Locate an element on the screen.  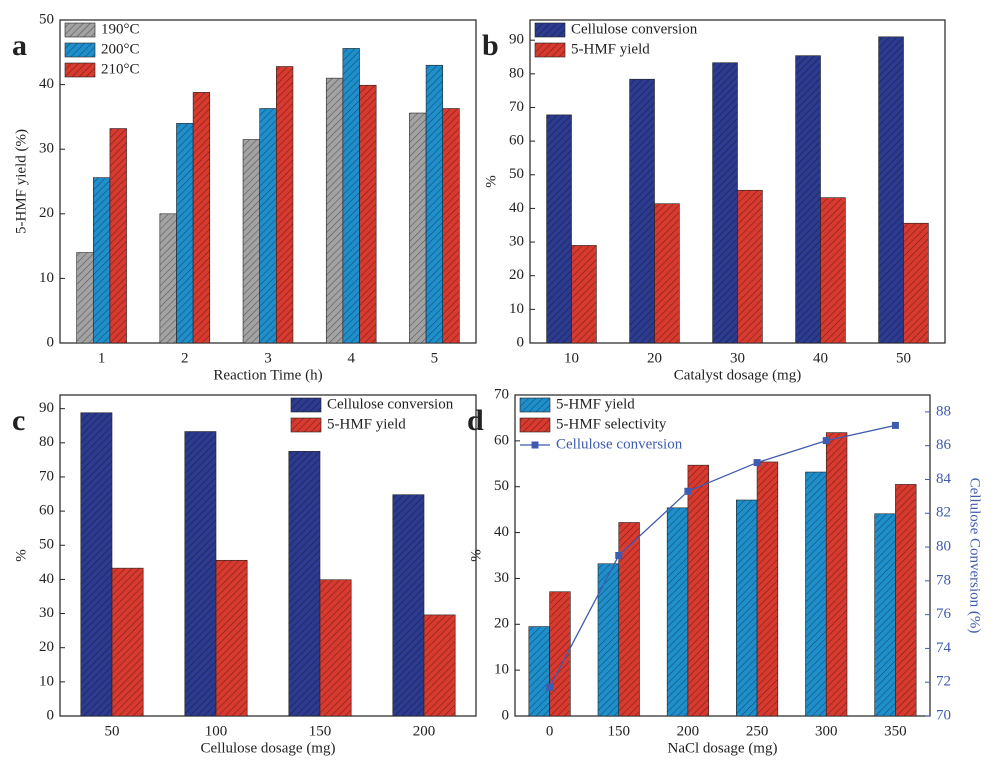
x-tick-label: 10 is located at coordinates (571, 358).